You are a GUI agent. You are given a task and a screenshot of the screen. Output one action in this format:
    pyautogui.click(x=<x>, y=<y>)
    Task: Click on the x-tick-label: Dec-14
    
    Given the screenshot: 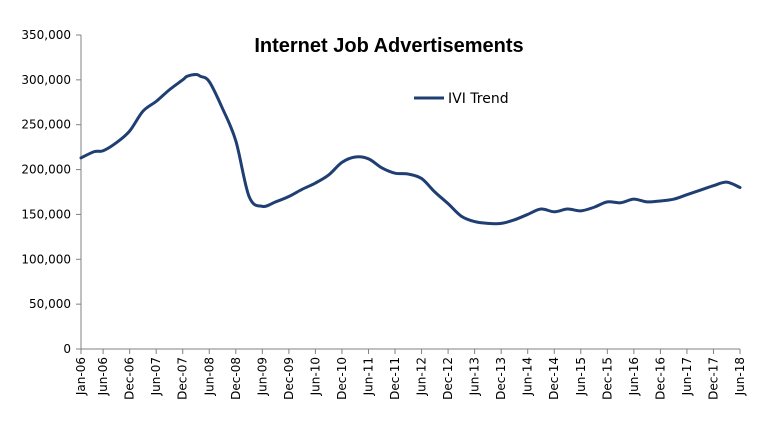 What is the action you would take?
    pyautogui.click(x=554, y=378)
    